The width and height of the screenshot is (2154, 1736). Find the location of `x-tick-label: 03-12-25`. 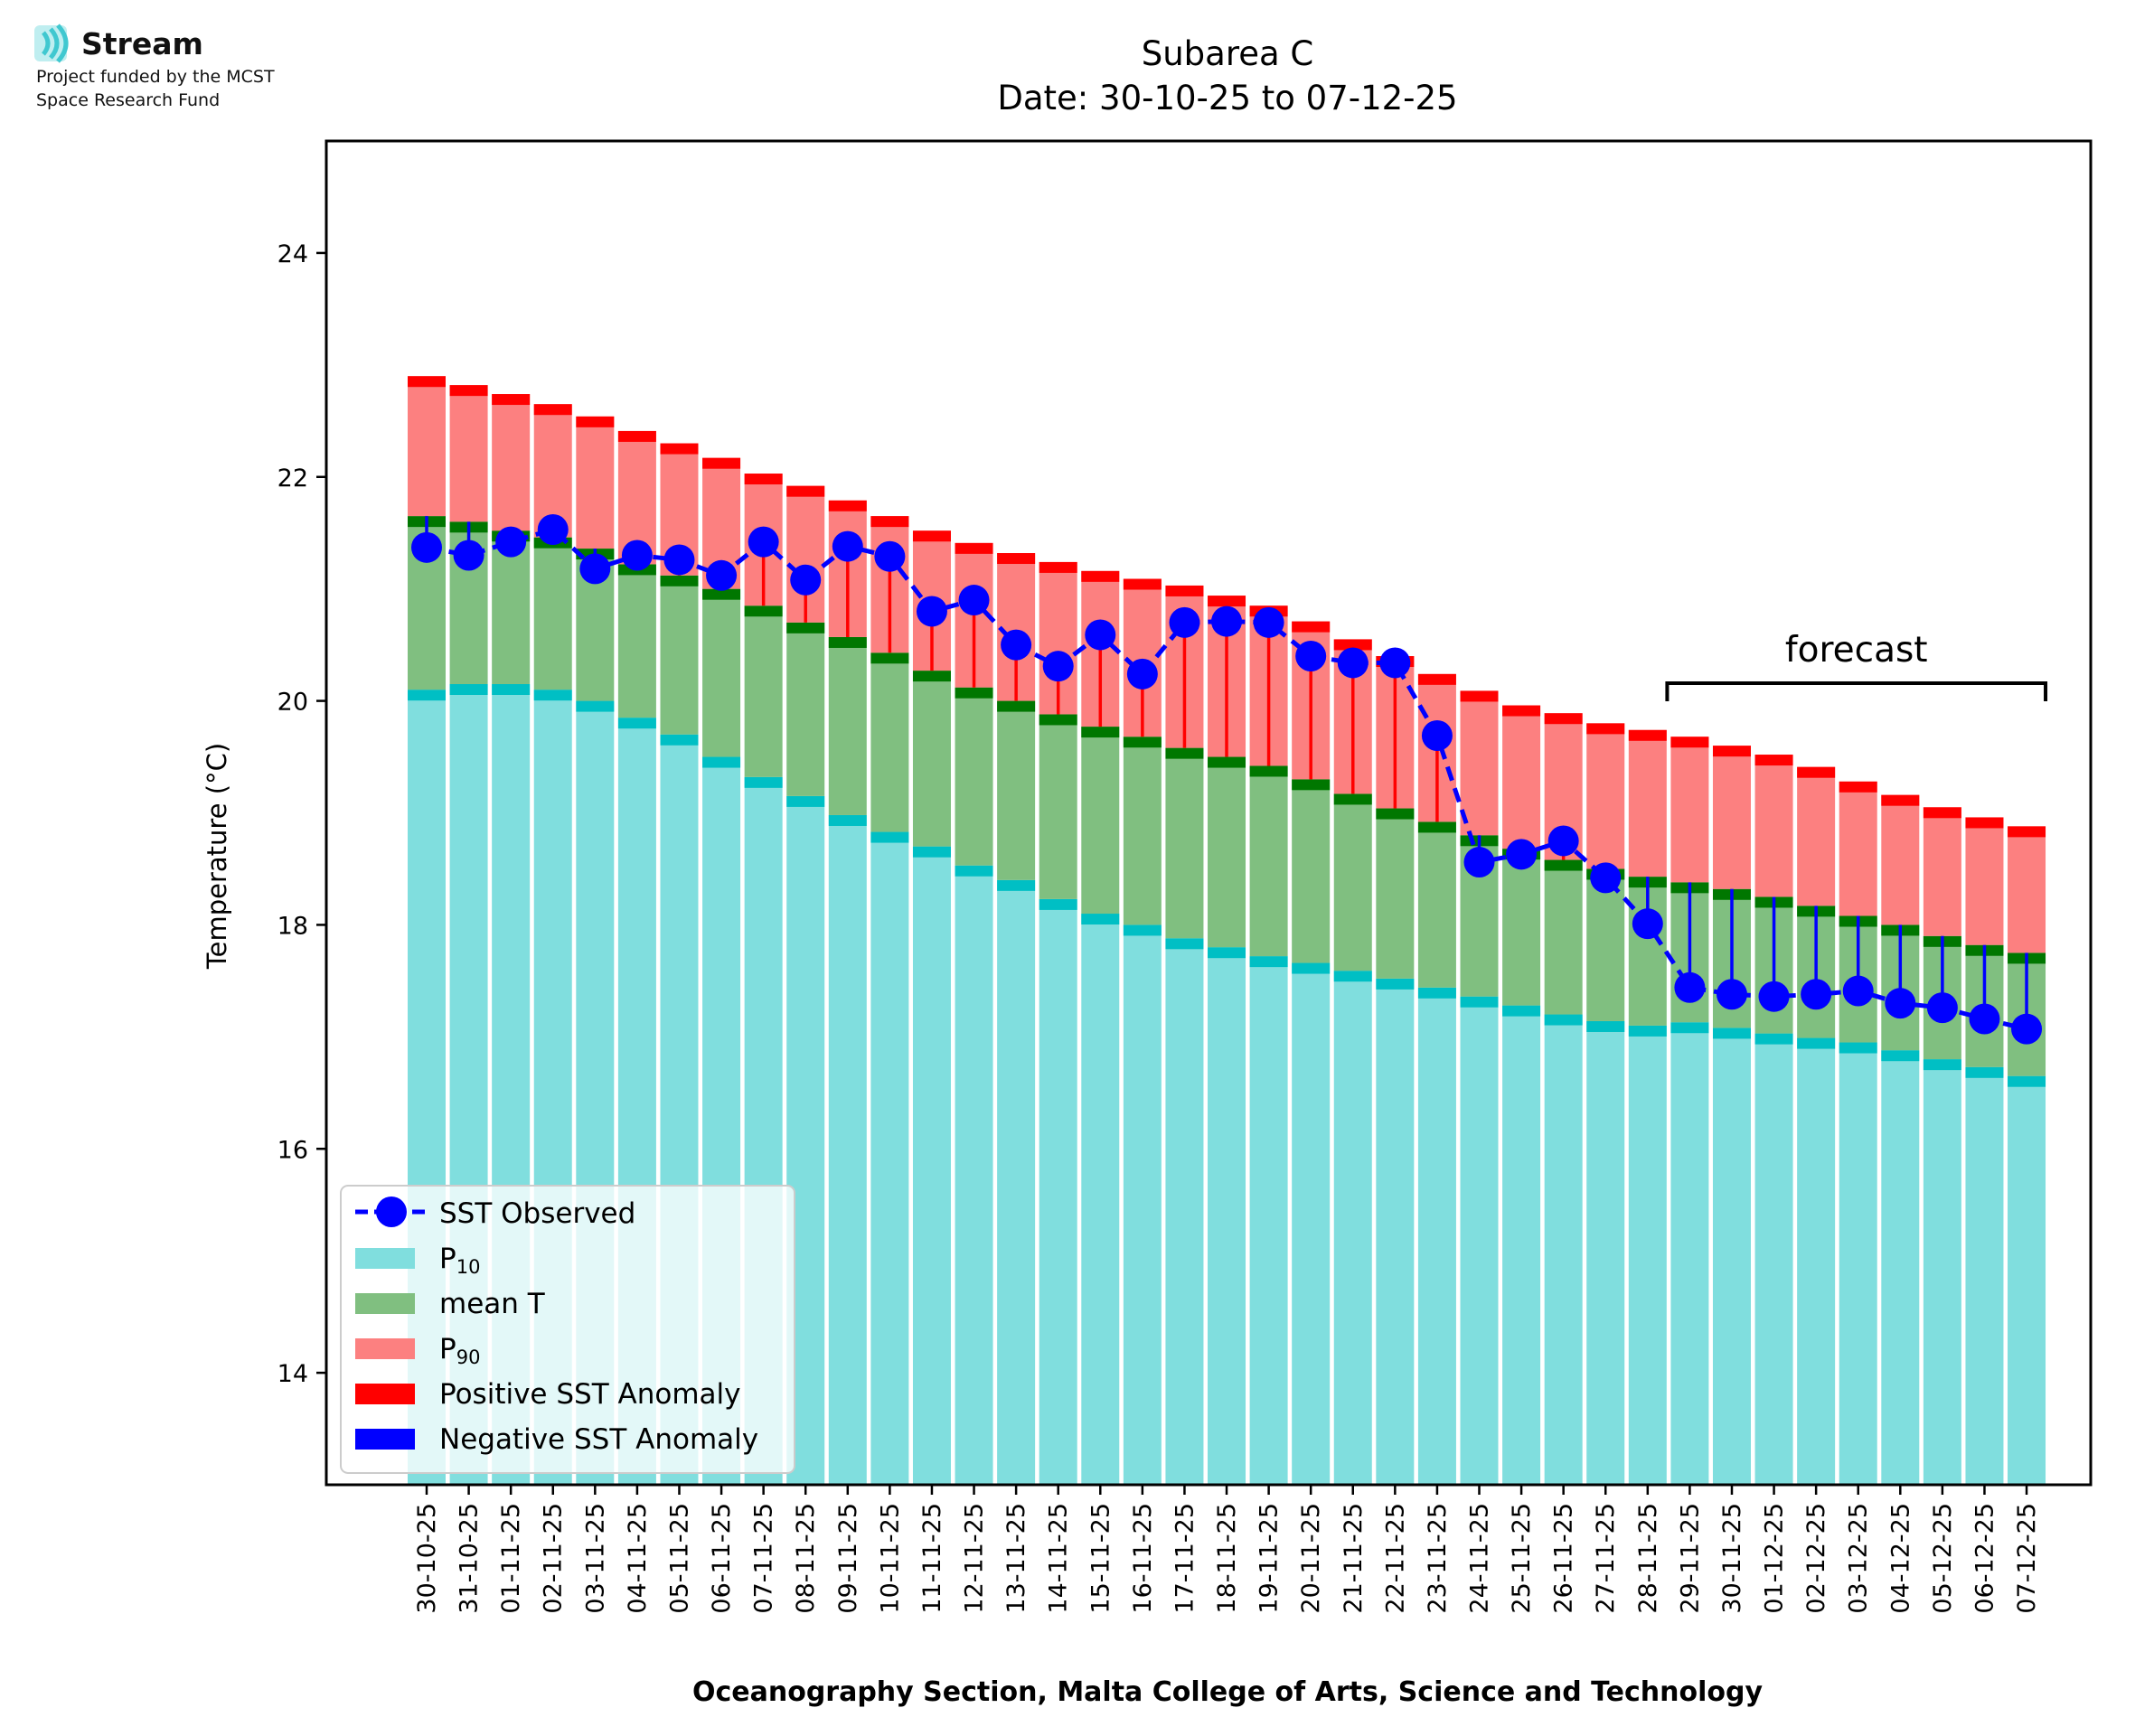

x-tick-label: 03-12-25 is located at coordinates (1859, 1558).